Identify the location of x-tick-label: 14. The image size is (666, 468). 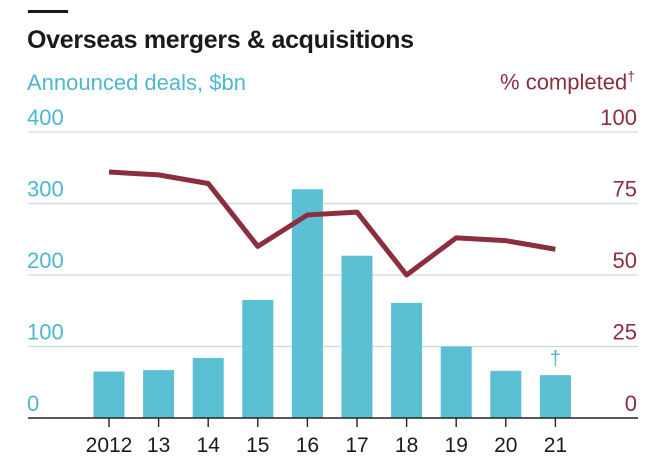
(209, 445).